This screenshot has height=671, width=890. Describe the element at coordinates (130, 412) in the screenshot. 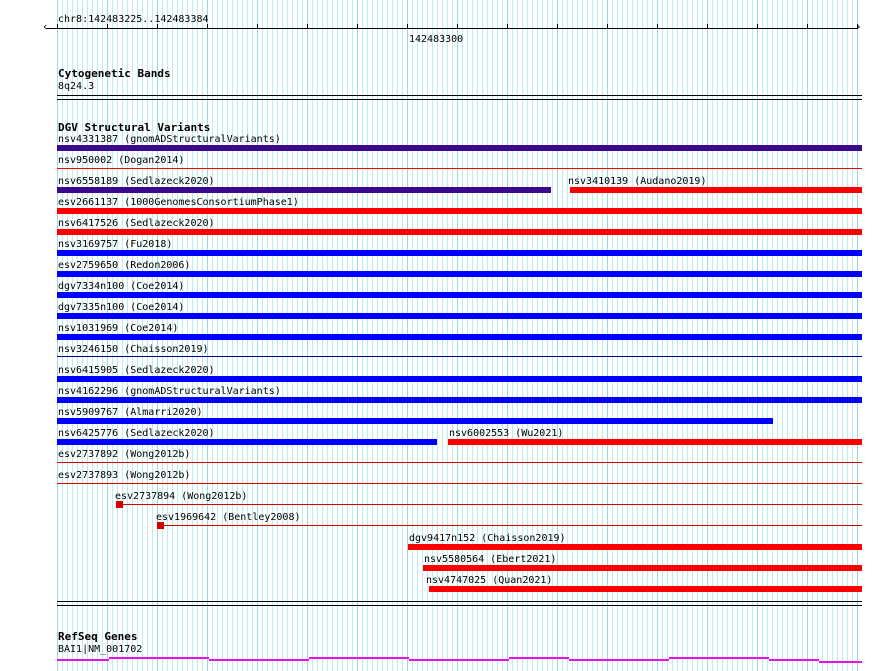

I see `variant-label: nsv5909767 (Almarri2020)` at that location.